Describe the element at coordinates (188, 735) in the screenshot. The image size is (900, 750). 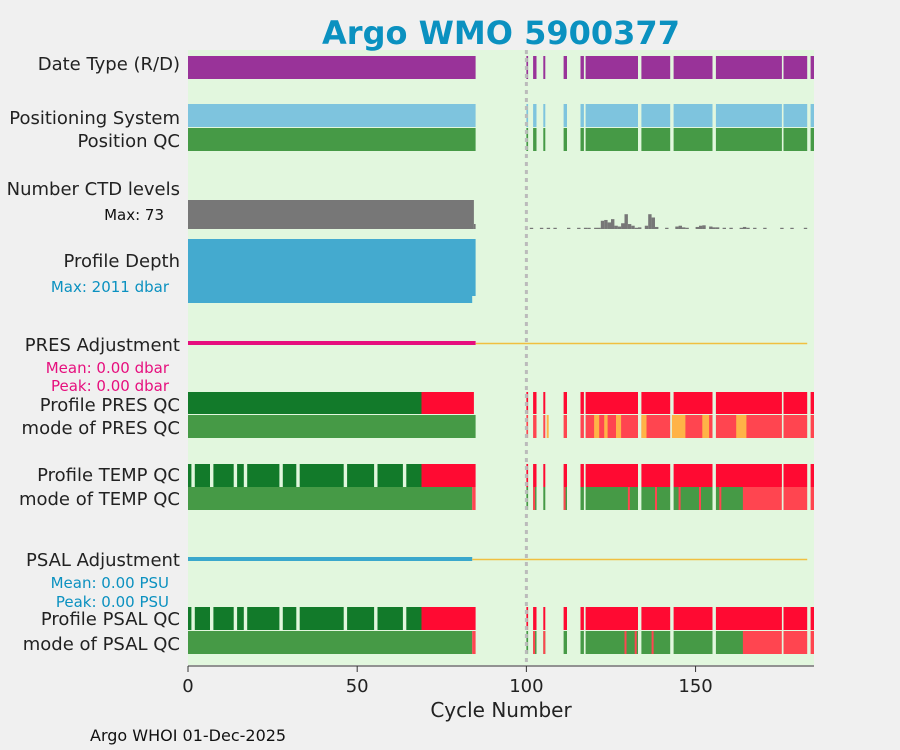
I see `footer-credit: Argo WHOI 01-Dec-2025` at that location.